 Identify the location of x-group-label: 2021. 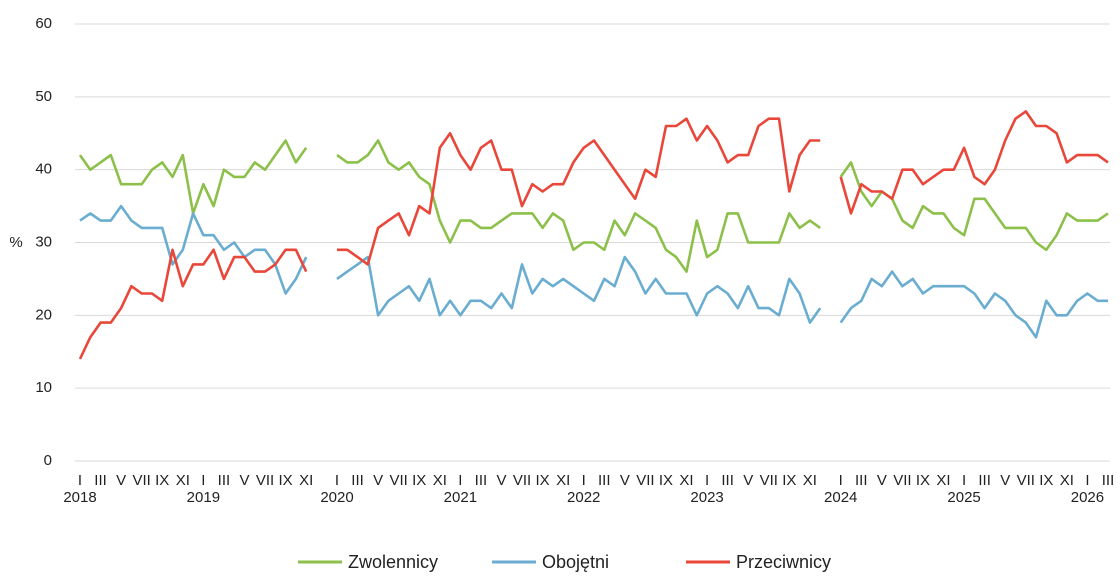
(460, 497).